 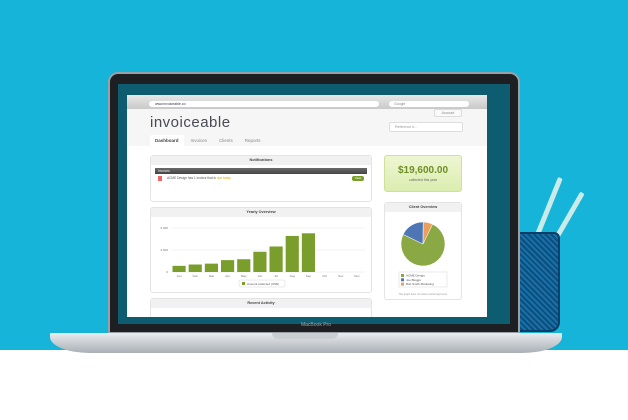 I want to click on legend-label: Joe Bloggs, so click(x=413, y=280).